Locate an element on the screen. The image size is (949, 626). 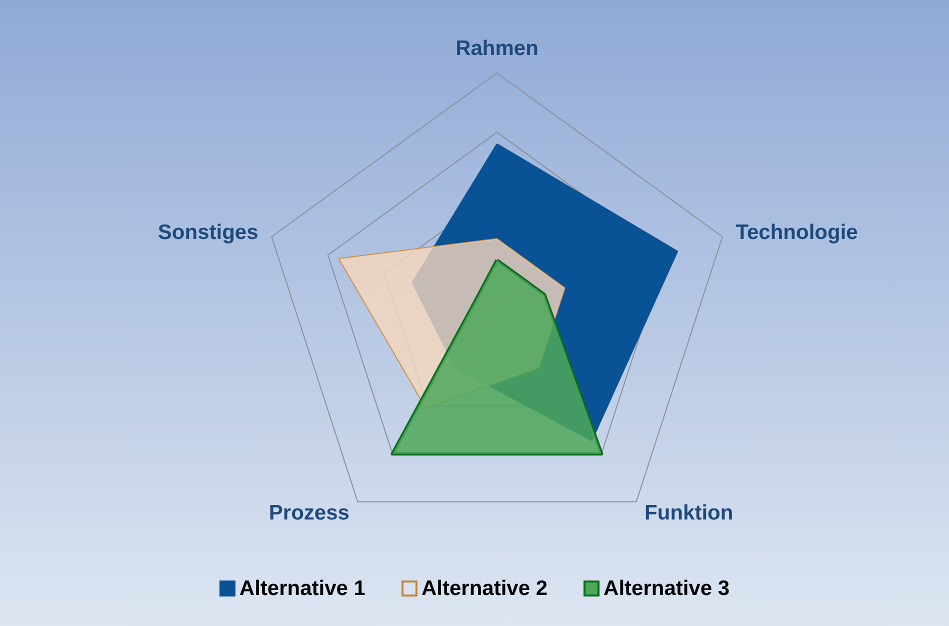
legend-label: Alternative 2 is located at coordinates (484, 588).